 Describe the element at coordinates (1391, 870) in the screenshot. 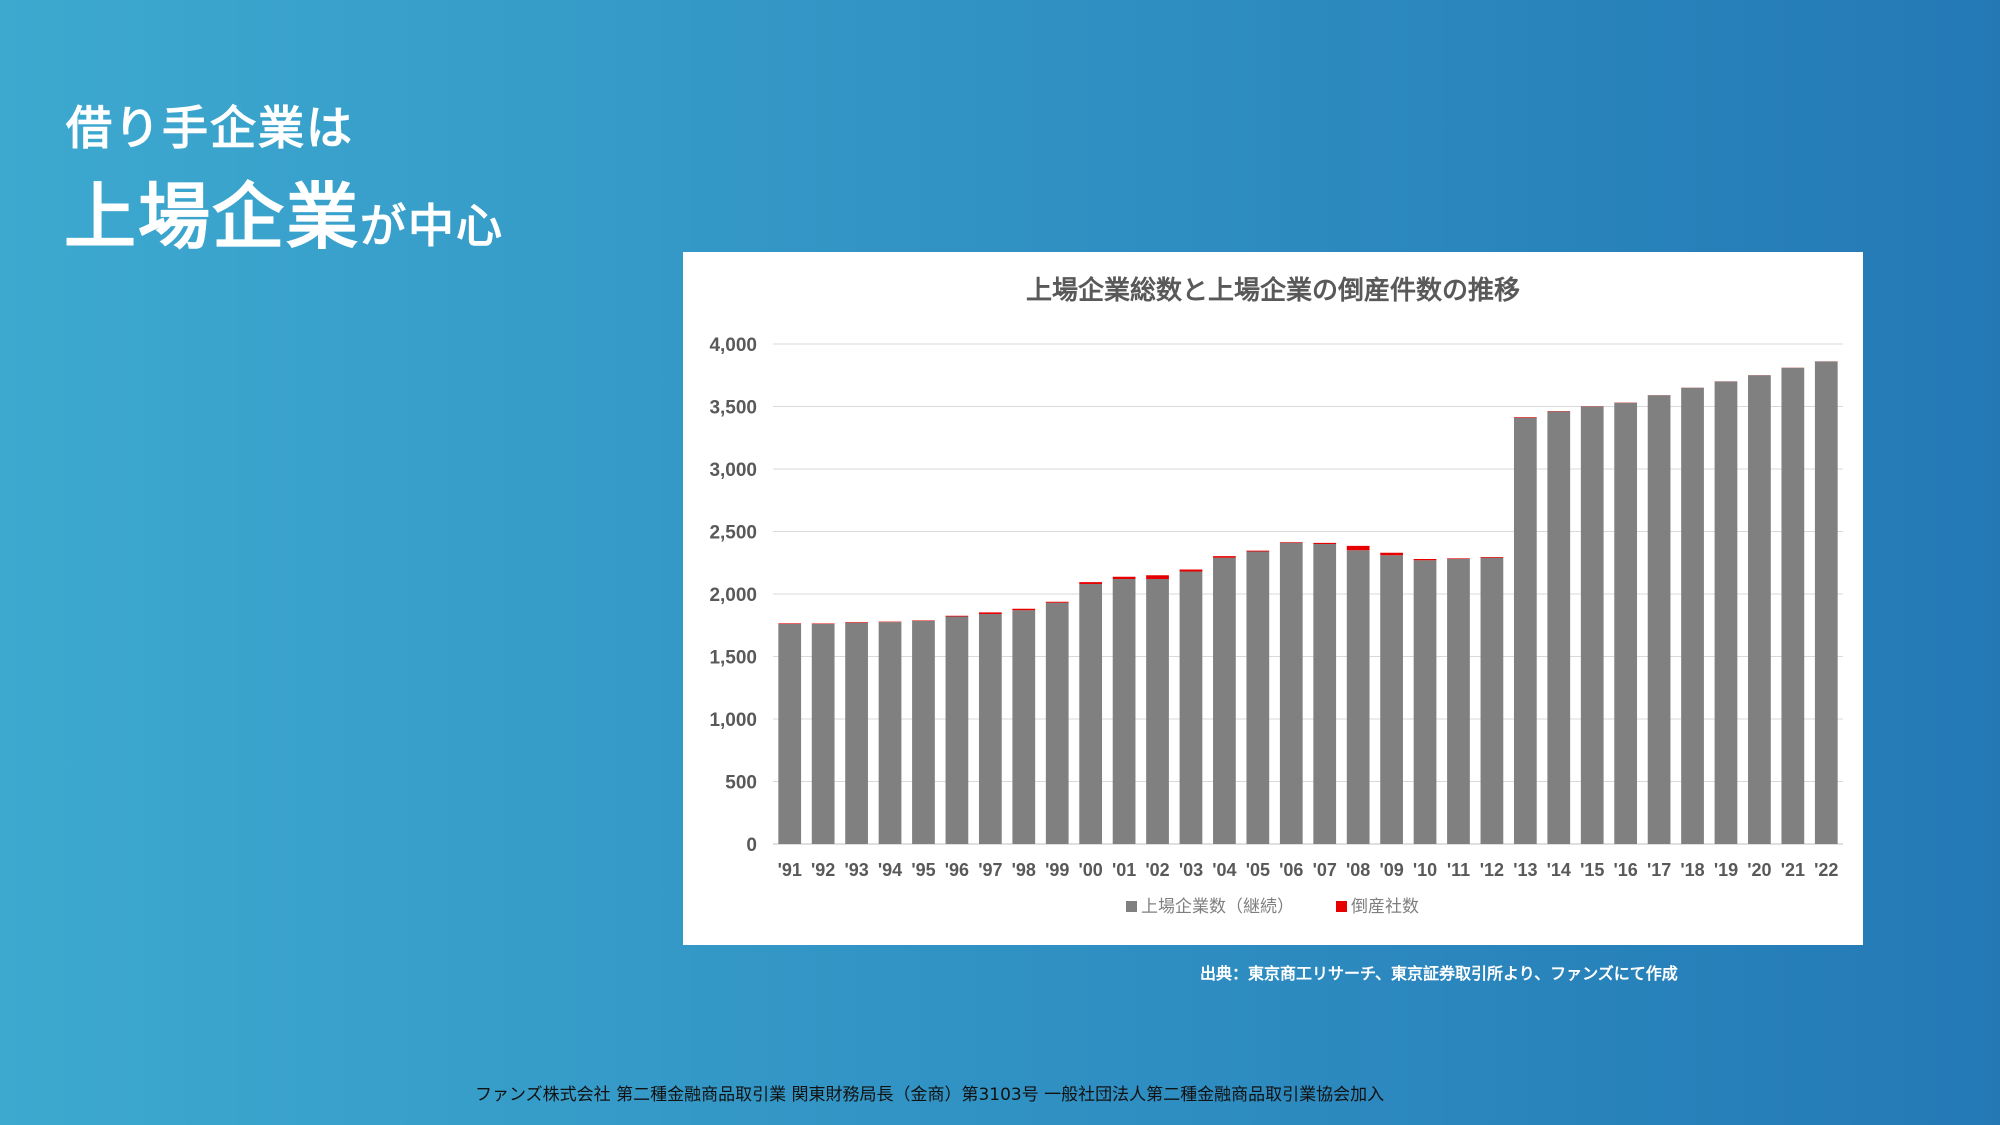

I see `x-tick-label: '09` at that location.